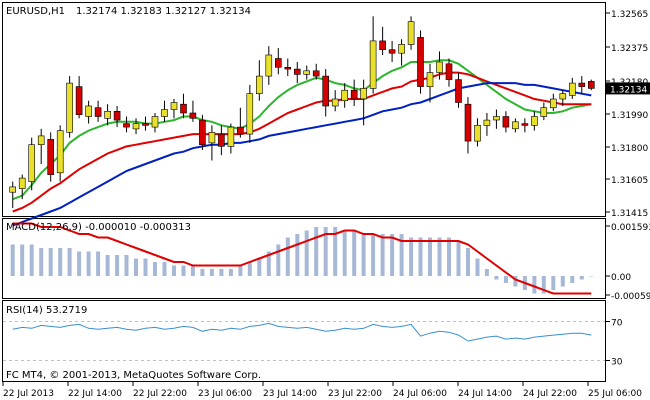 The width and height of the screenshot is (650, 400). Describe the element at coordinates (163, 11) in the screenshot. I see `ohlc-label: 1.32174 1.32183 1.32127 1.32134` at that location.